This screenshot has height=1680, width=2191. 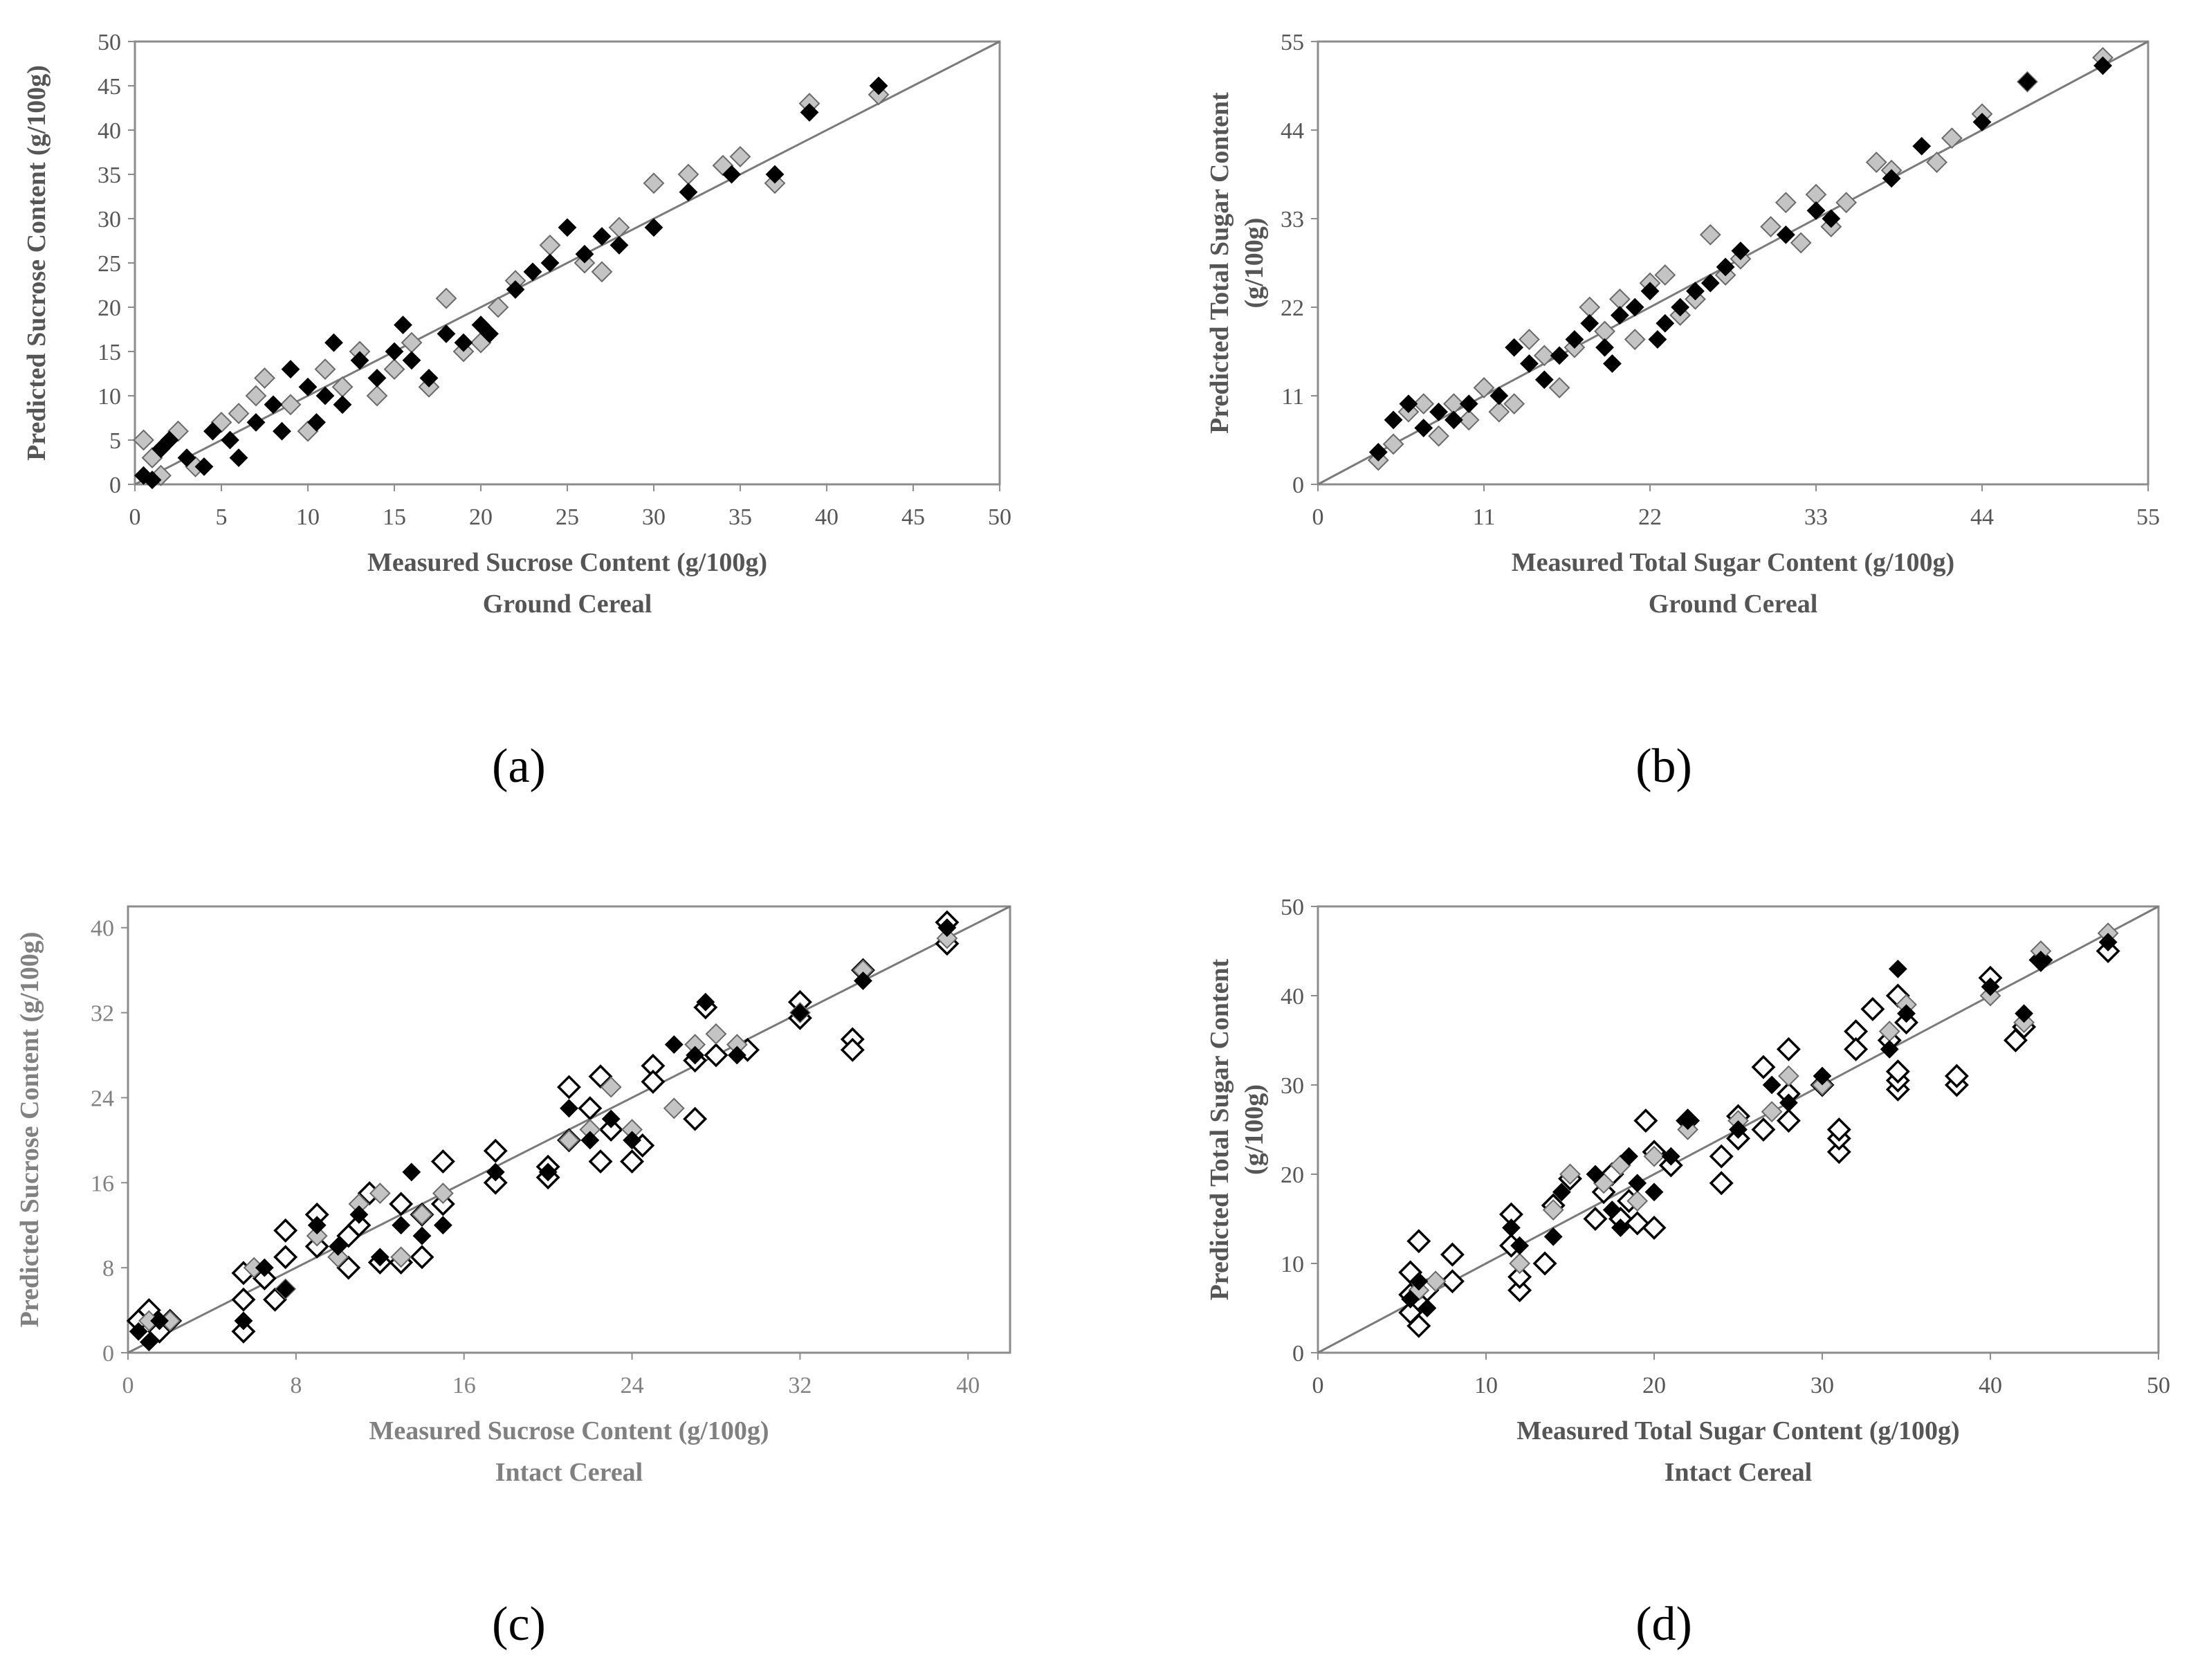 What do you see at coordinates (1738, 1129) in the screenshot?
I see `plot-frame-d` at bounding box center [1738, 1129].